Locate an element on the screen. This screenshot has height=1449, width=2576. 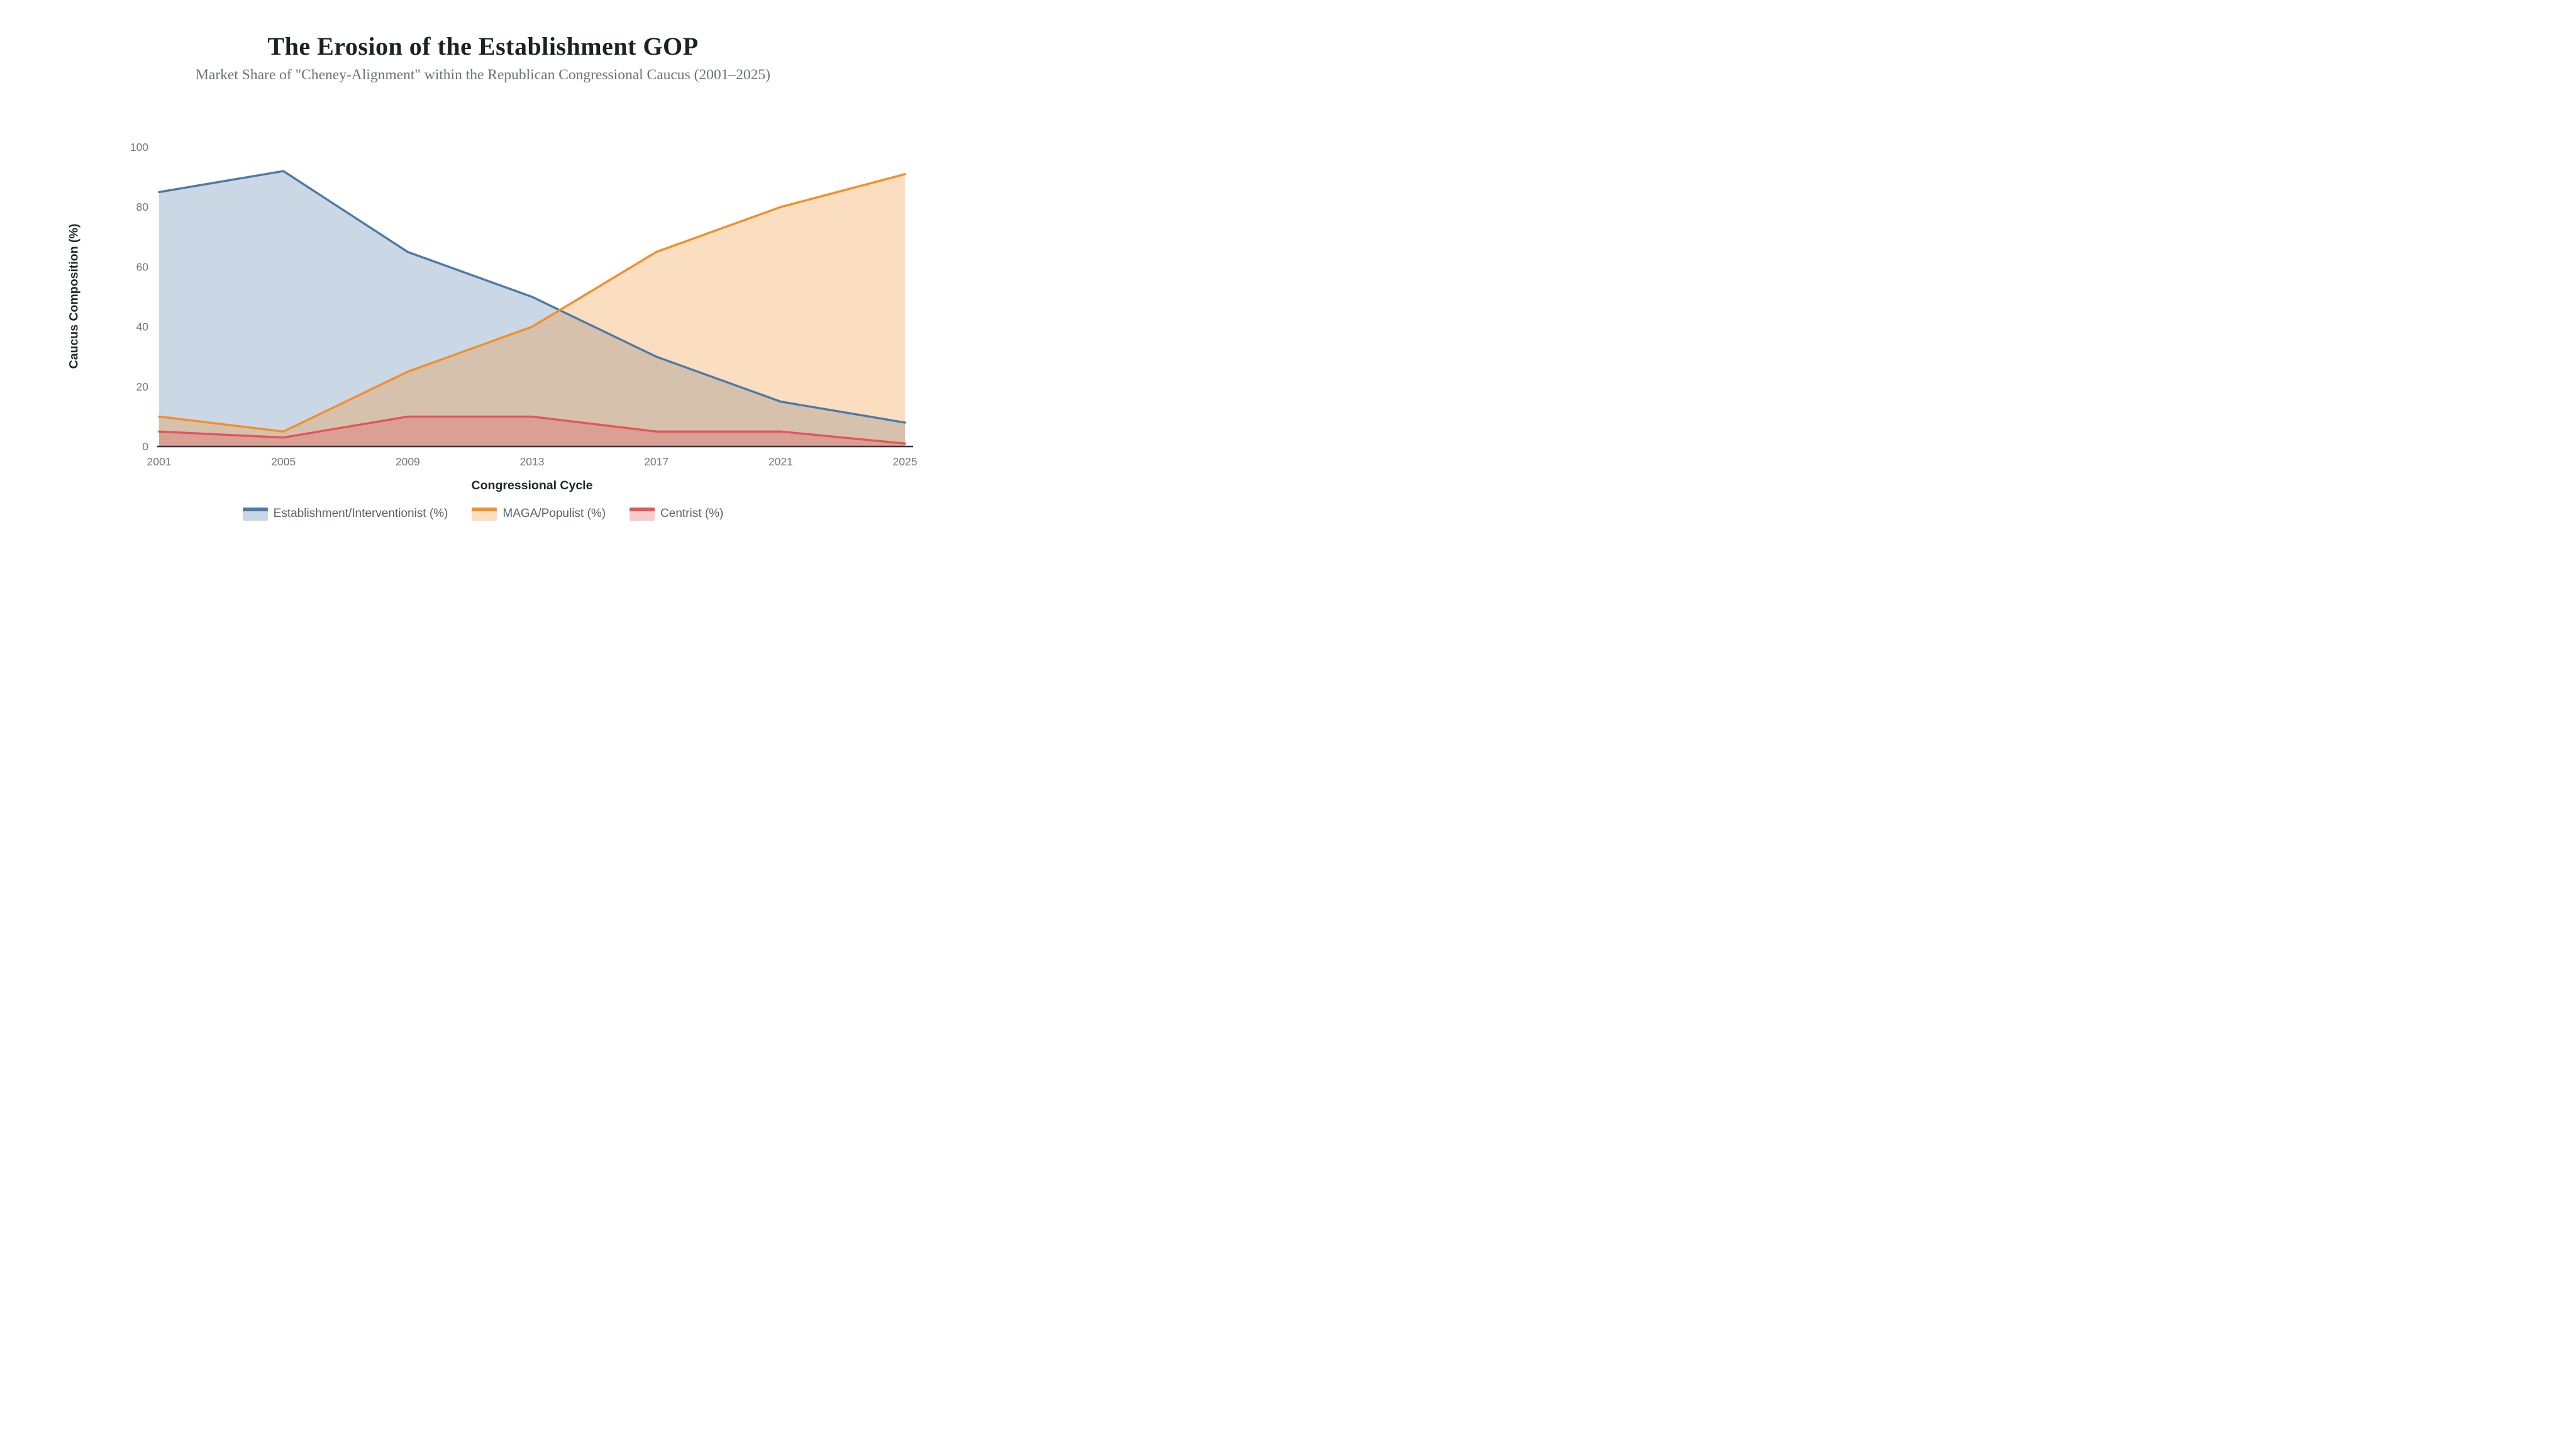
y-axis-title: Caucus Composition (%) is located at coordinates (74, 296).